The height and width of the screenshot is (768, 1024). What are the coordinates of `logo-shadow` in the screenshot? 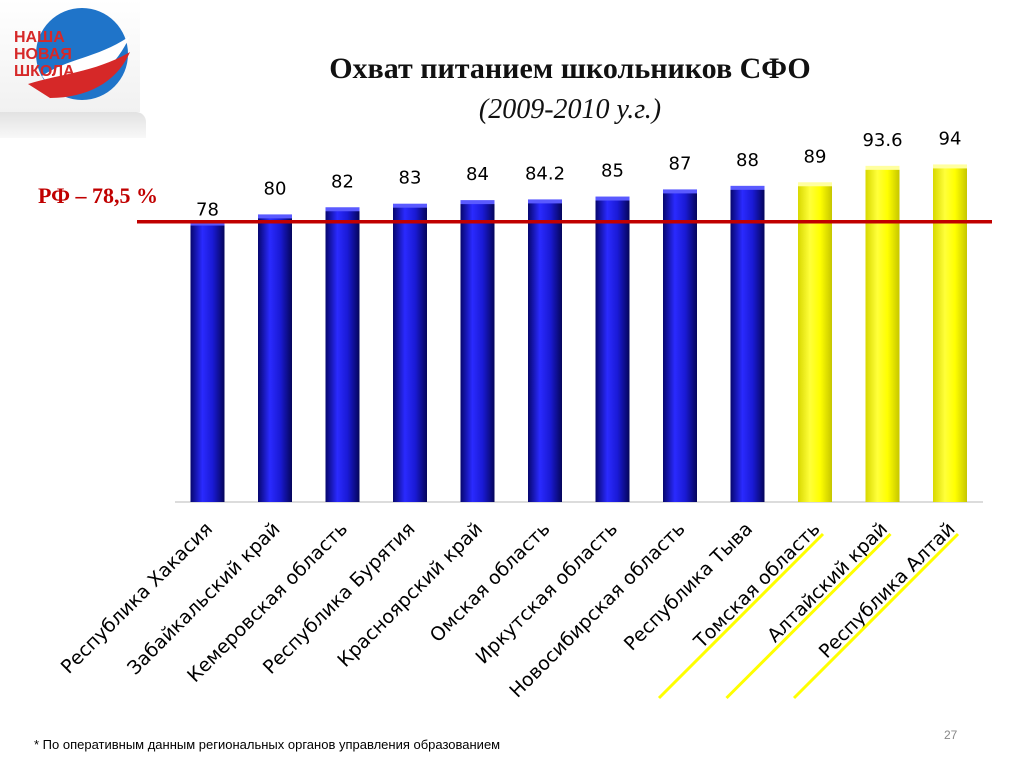 It's located at (73, 125).